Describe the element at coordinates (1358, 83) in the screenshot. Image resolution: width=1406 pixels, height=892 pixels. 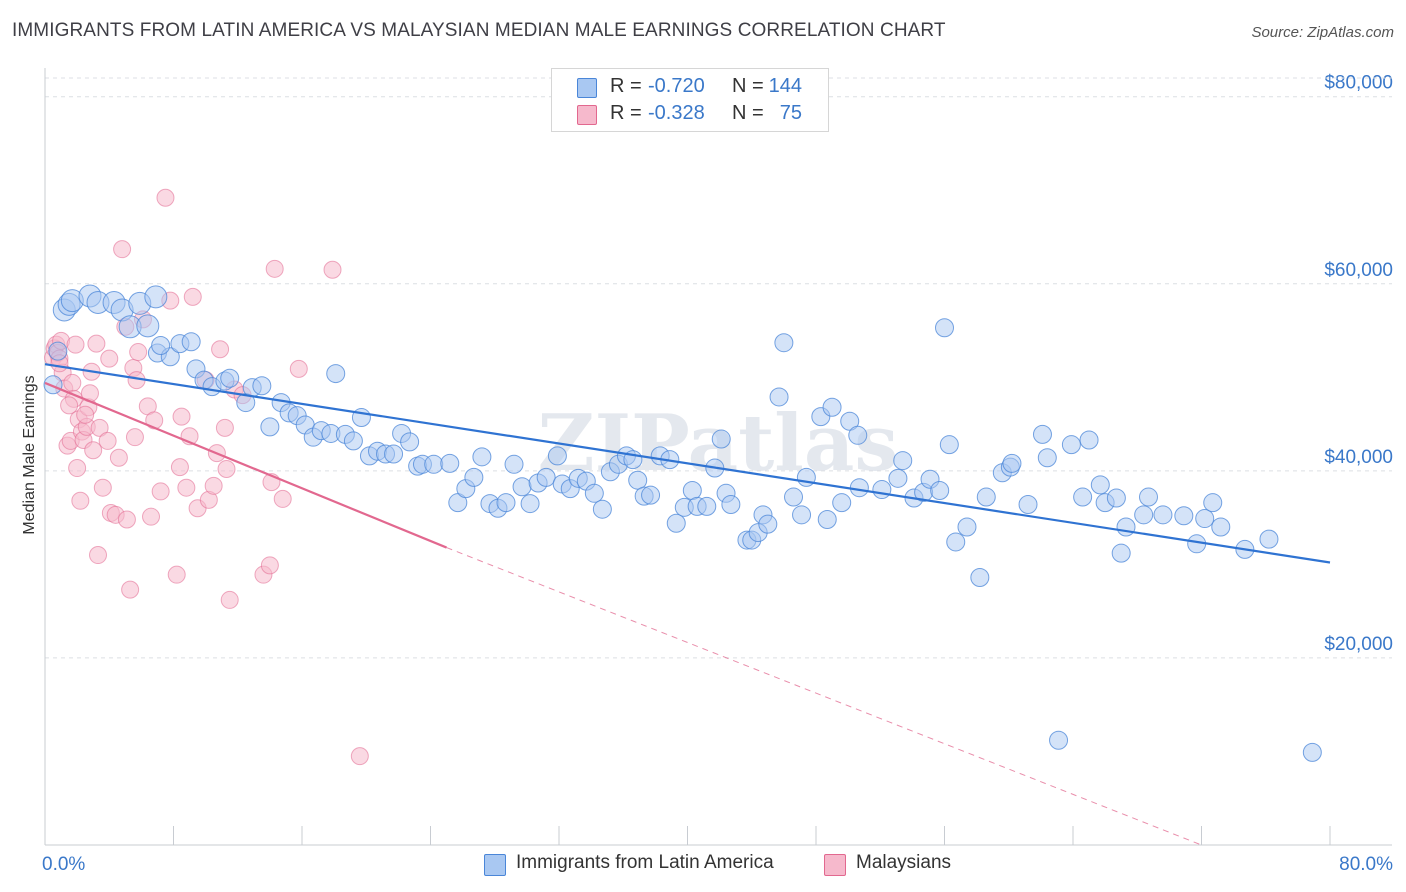
I see `y-tick-label: $80,000` at that location.